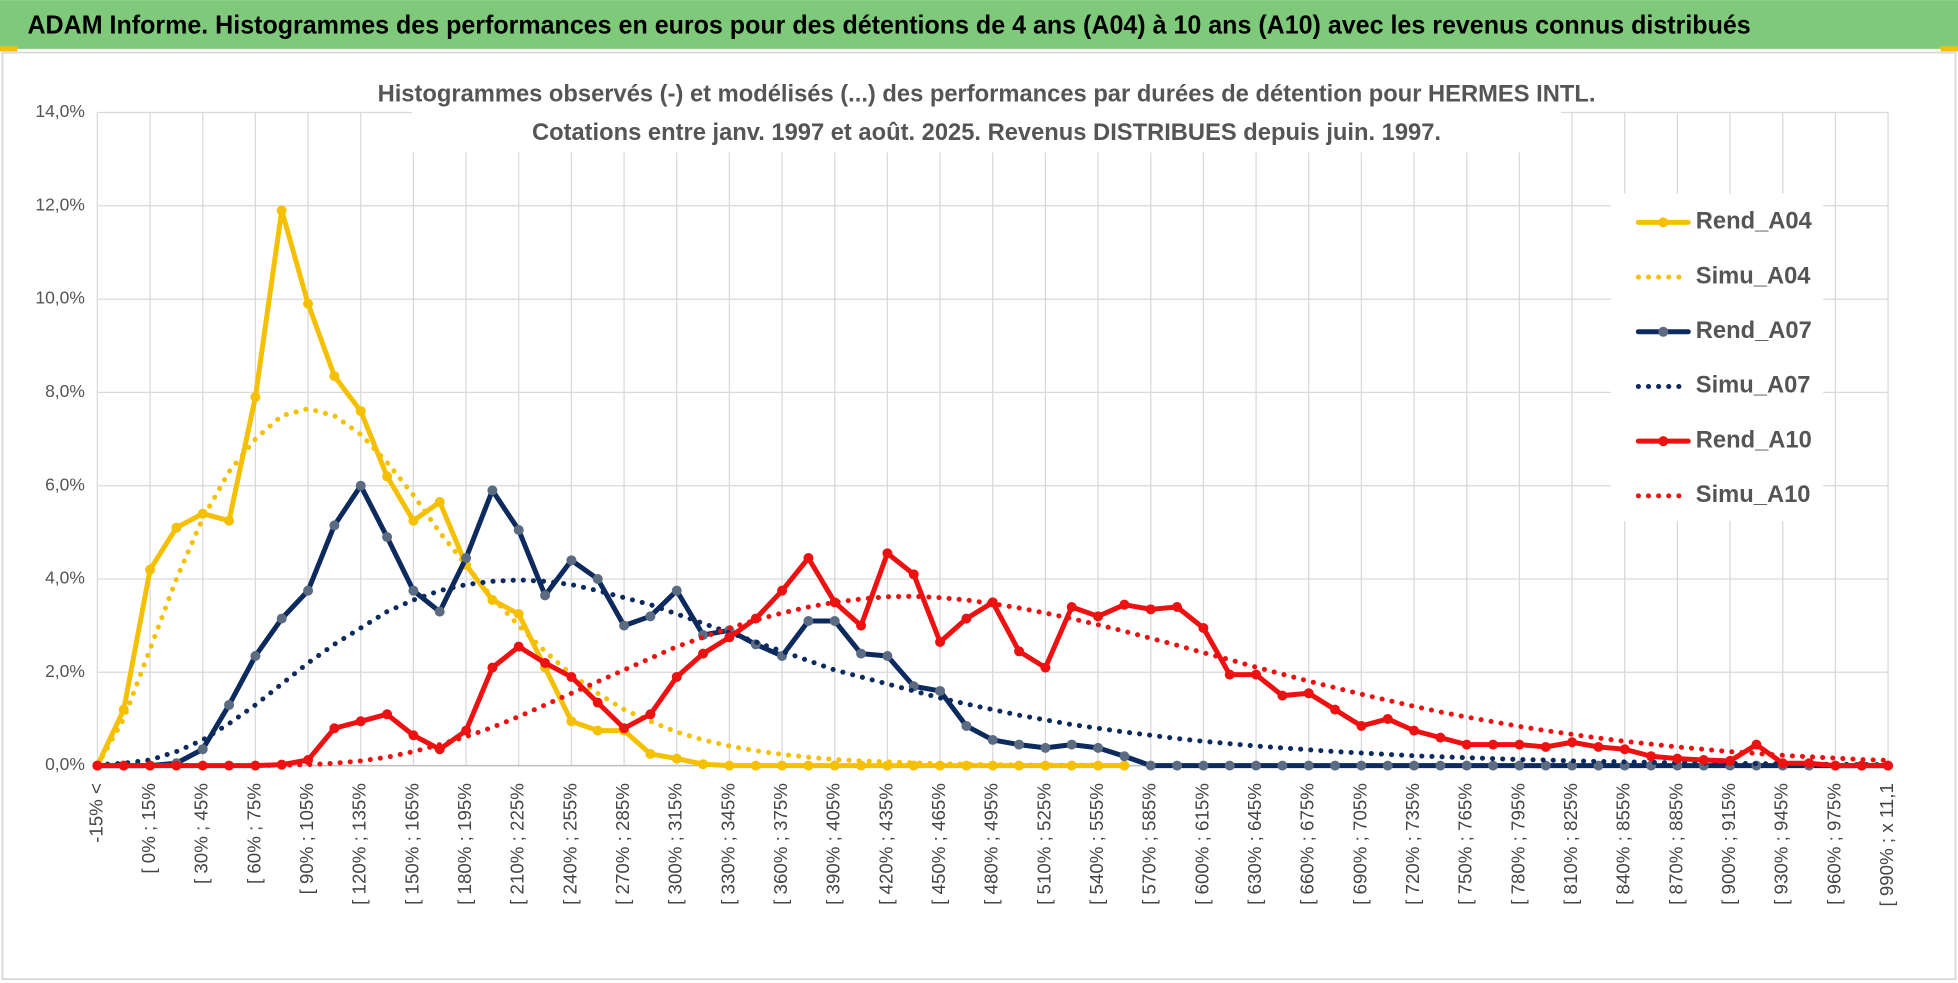 The width and height of the screenshot is (1958, 983). What do you see at coordinates (1833, 844) in the screenshot?
I see `x-tick-label: [ 960% ; 975%` at bounding box center [1833, 844].